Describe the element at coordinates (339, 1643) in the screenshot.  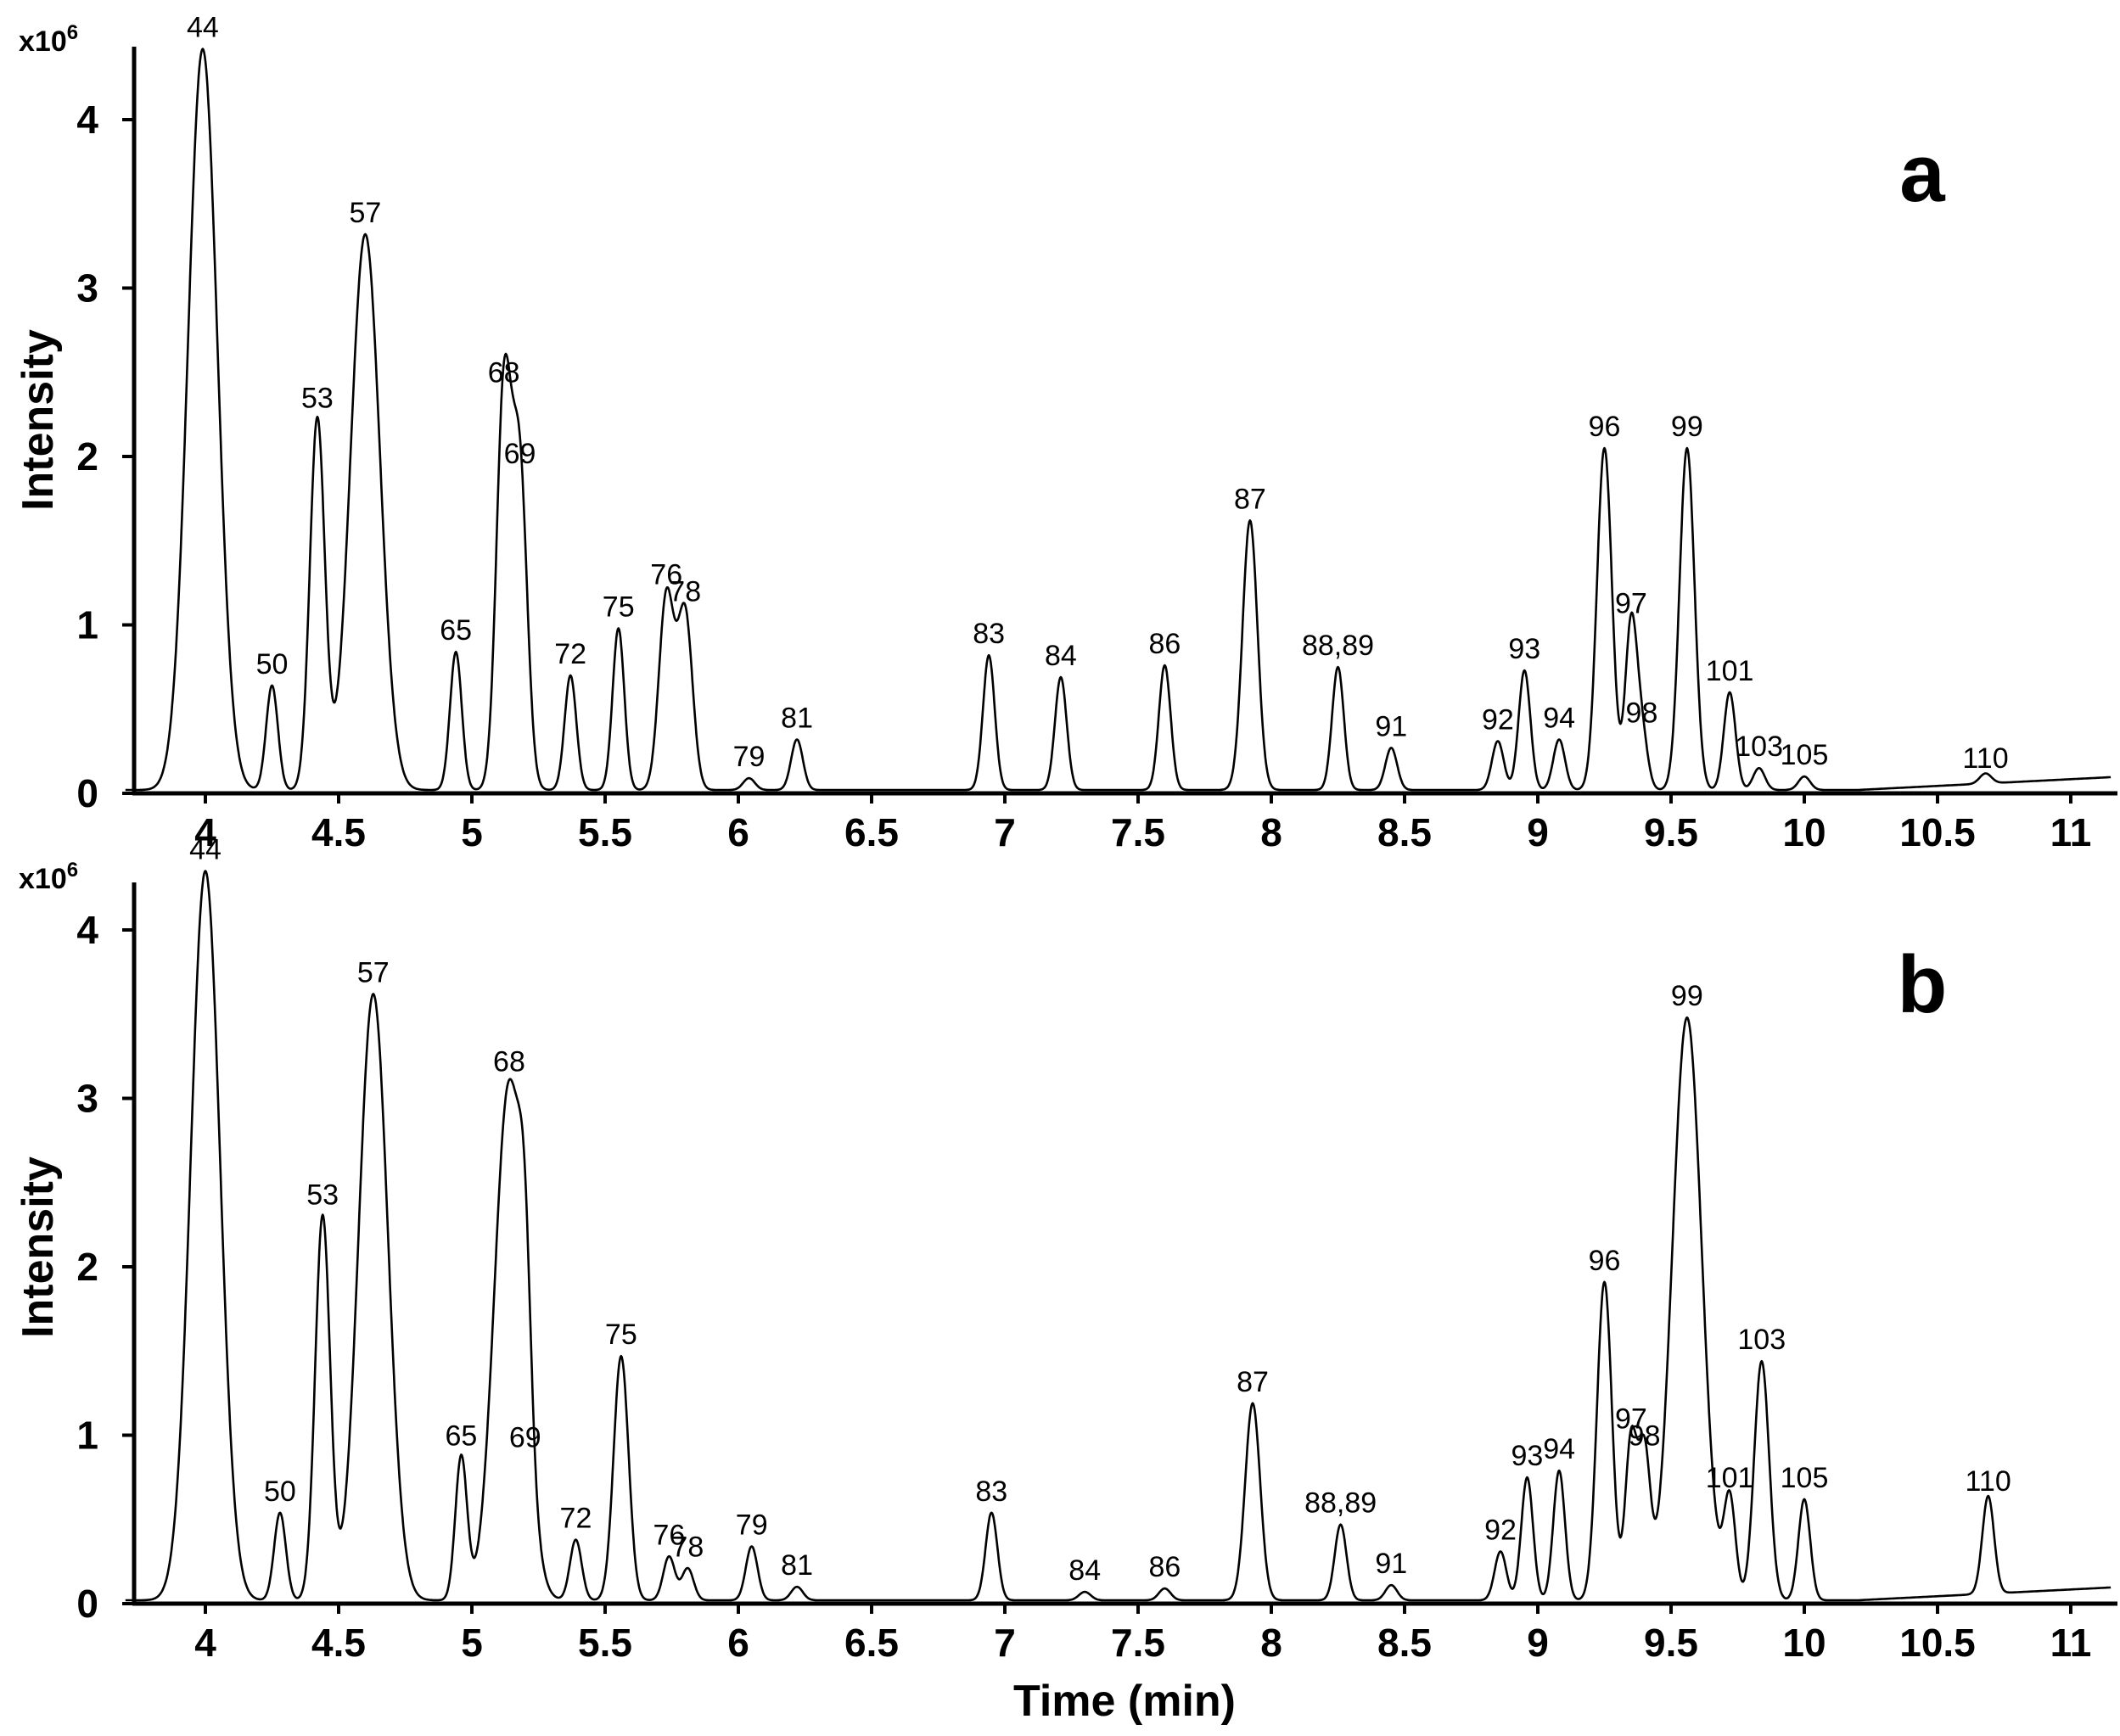
I see `x-tick-label: 4.5` at that location.